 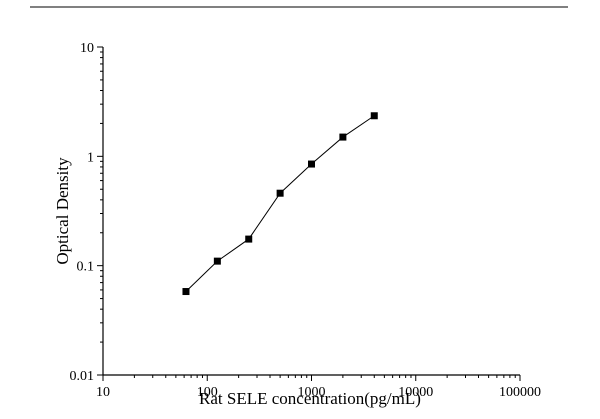 I want to click on x-tick-label: 1000, so click(x=312, y=392).